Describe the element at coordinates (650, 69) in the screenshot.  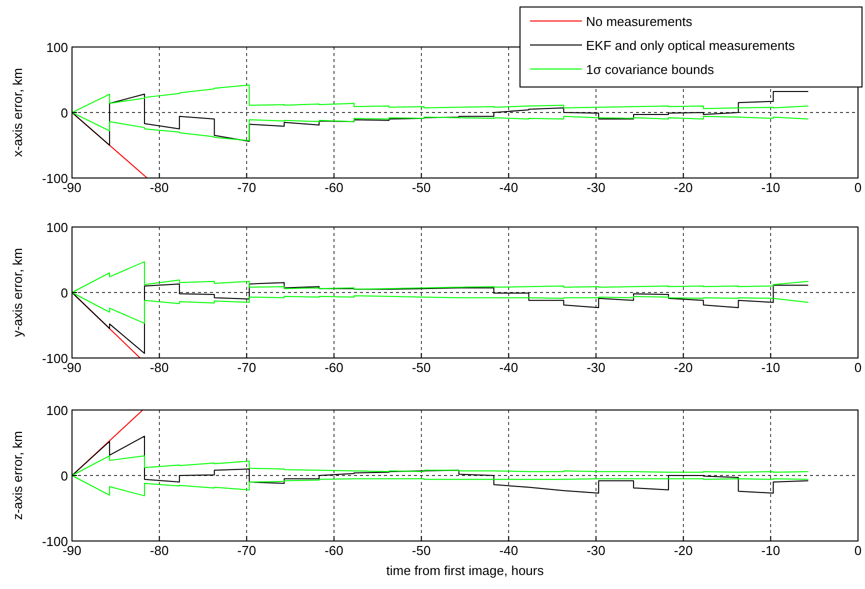
I see `legend-label: 1σ covariance bounds` at that location.